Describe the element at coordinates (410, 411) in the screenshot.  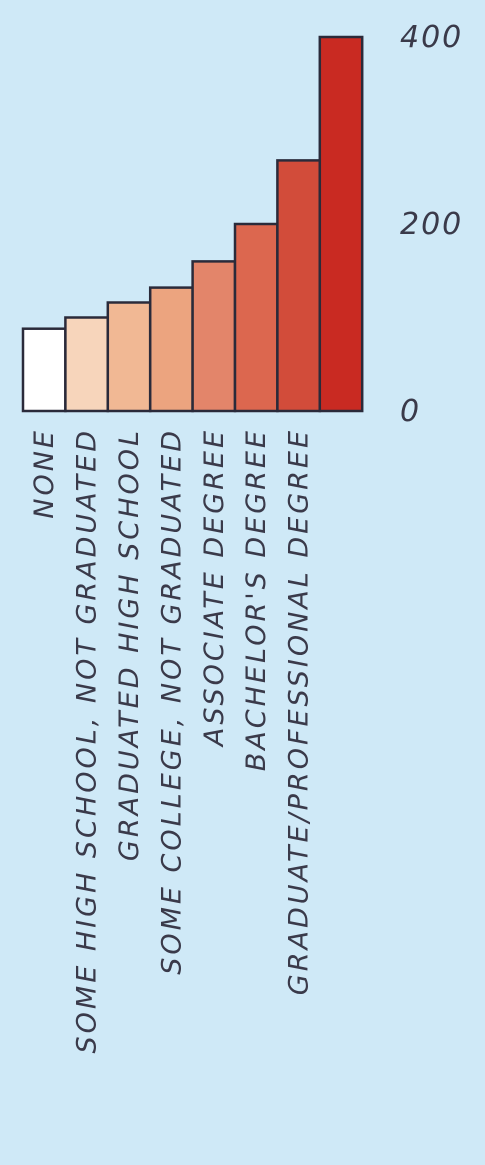
I see `y-tick-label-0: 0` at that location.